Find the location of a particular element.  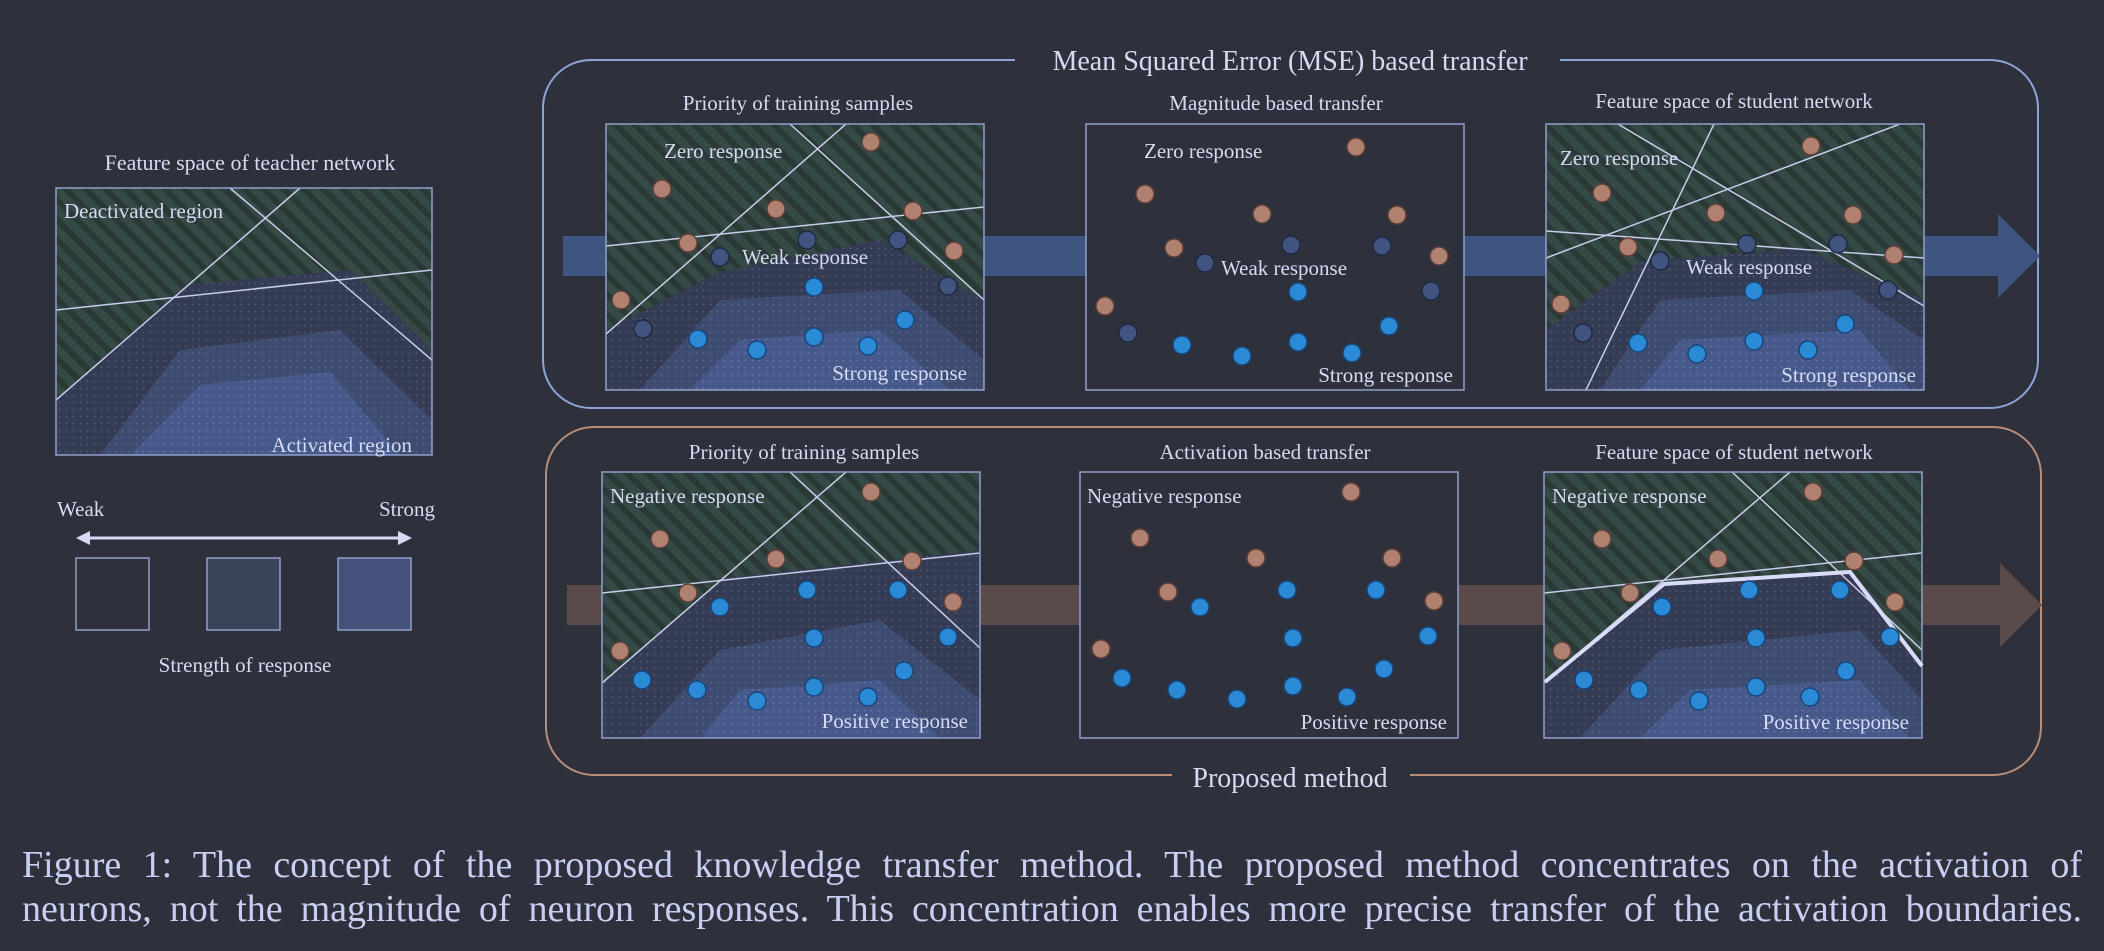

activated-label: Activated region is located at coordinates (341, 445).